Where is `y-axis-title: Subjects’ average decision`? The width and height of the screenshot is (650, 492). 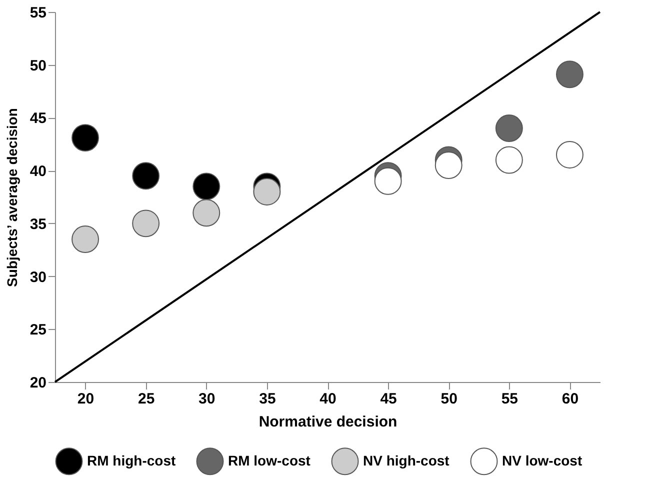 y-axis-title: Subjects’ average decision is located at coordinates (12, 197).